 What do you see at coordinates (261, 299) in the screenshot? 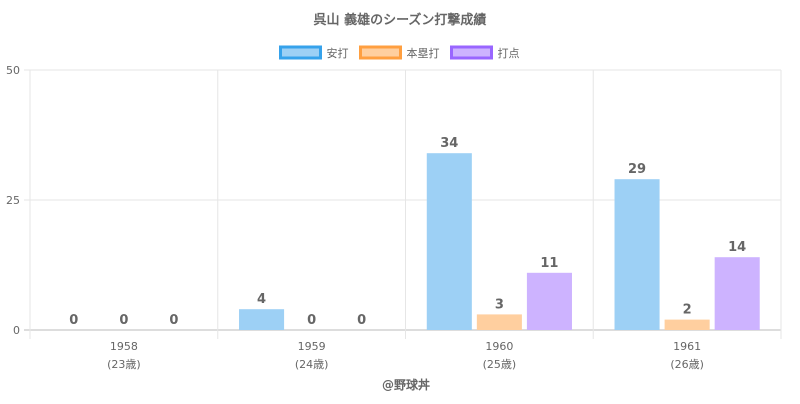
I see `data-label: 4` at bounding box center [261, 299].